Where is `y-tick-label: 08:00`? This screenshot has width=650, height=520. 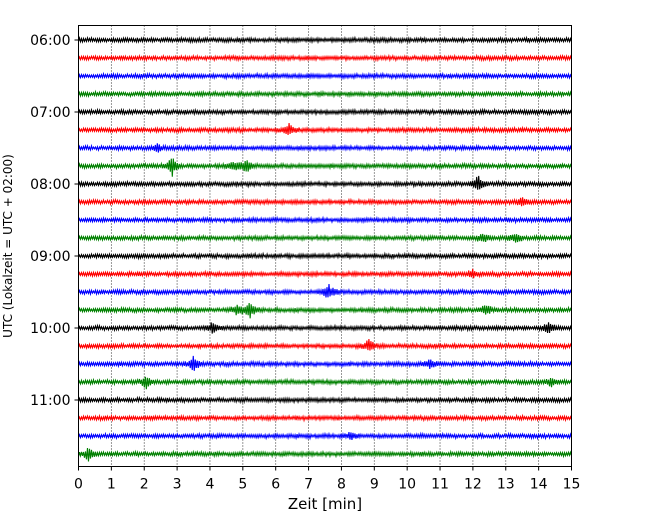 y-tick-label: 08:00 is located at coordinates (50, 185).